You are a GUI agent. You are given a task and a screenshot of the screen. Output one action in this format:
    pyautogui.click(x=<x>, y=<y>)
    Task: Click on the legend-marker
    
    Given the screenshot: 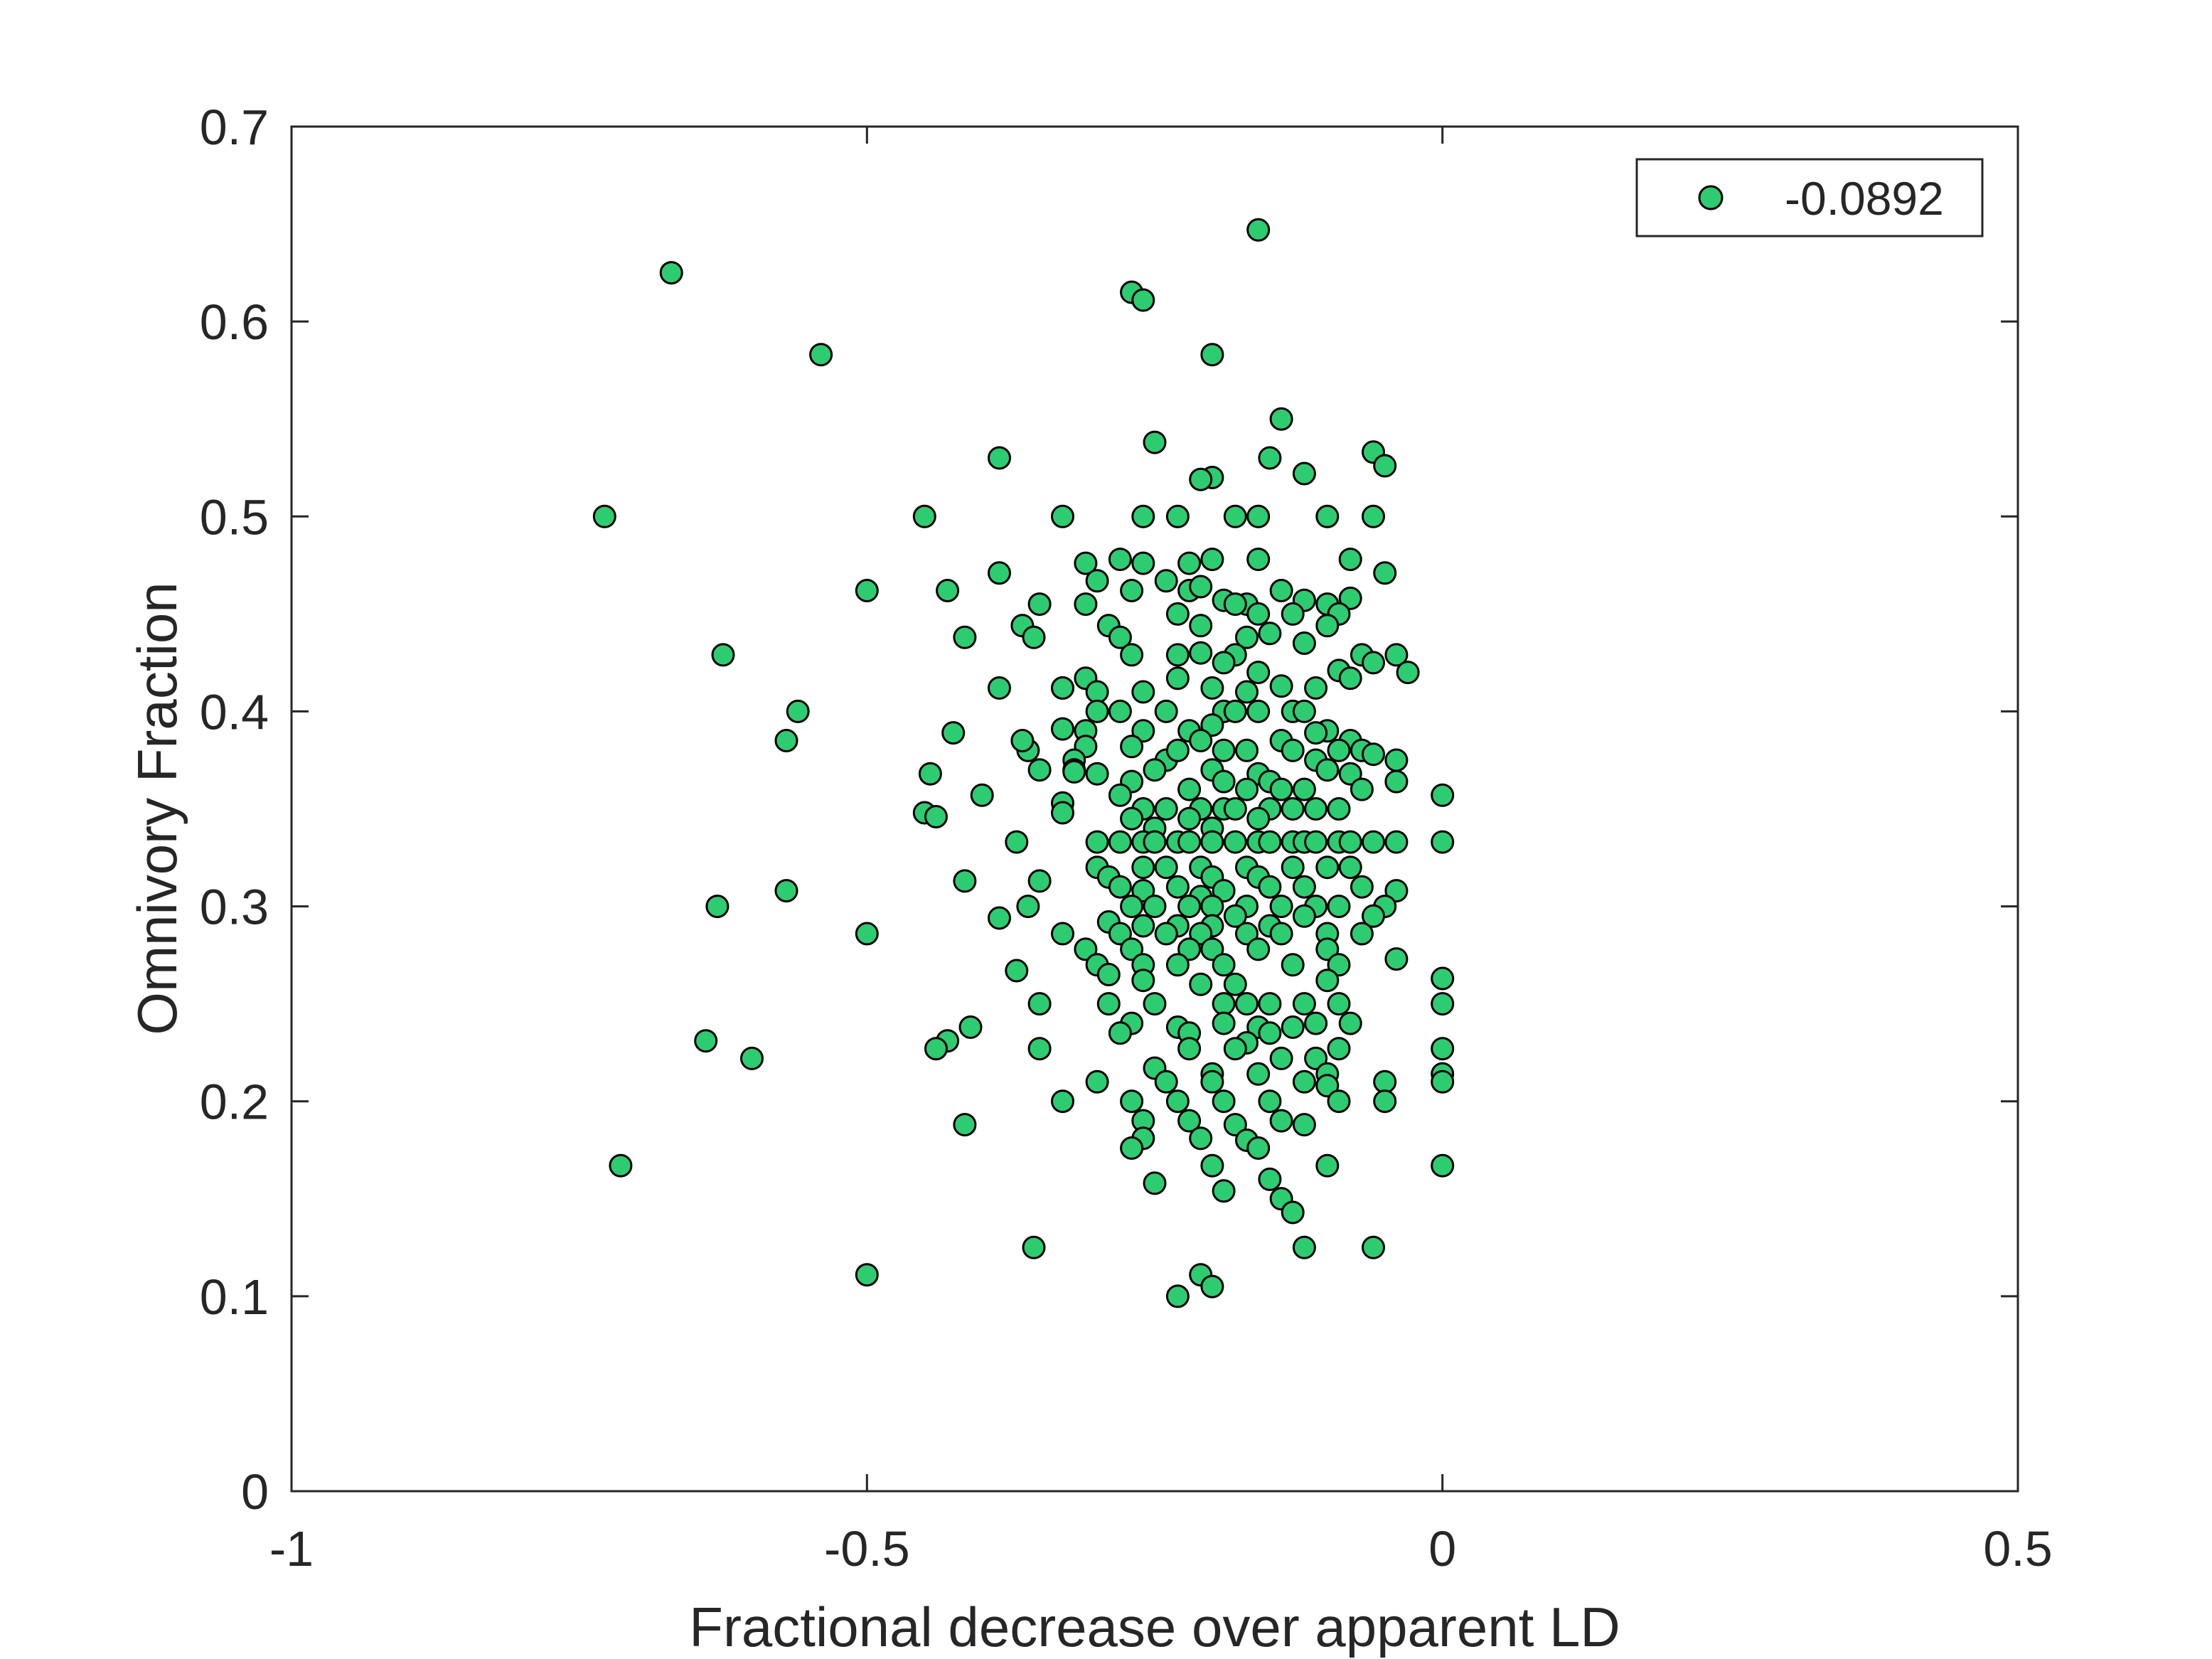 What is the action you would take?
    pyautogui.click(x=1711, y=197)
    